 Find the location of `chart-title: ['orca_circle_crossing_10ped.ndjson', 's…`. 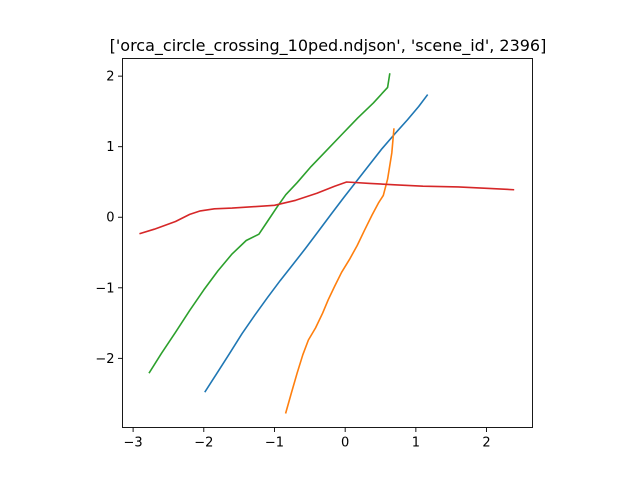

chart-title: ['orca_circle_crossing_10ped.ndjson', 's… is located at coordinates (328, 46).